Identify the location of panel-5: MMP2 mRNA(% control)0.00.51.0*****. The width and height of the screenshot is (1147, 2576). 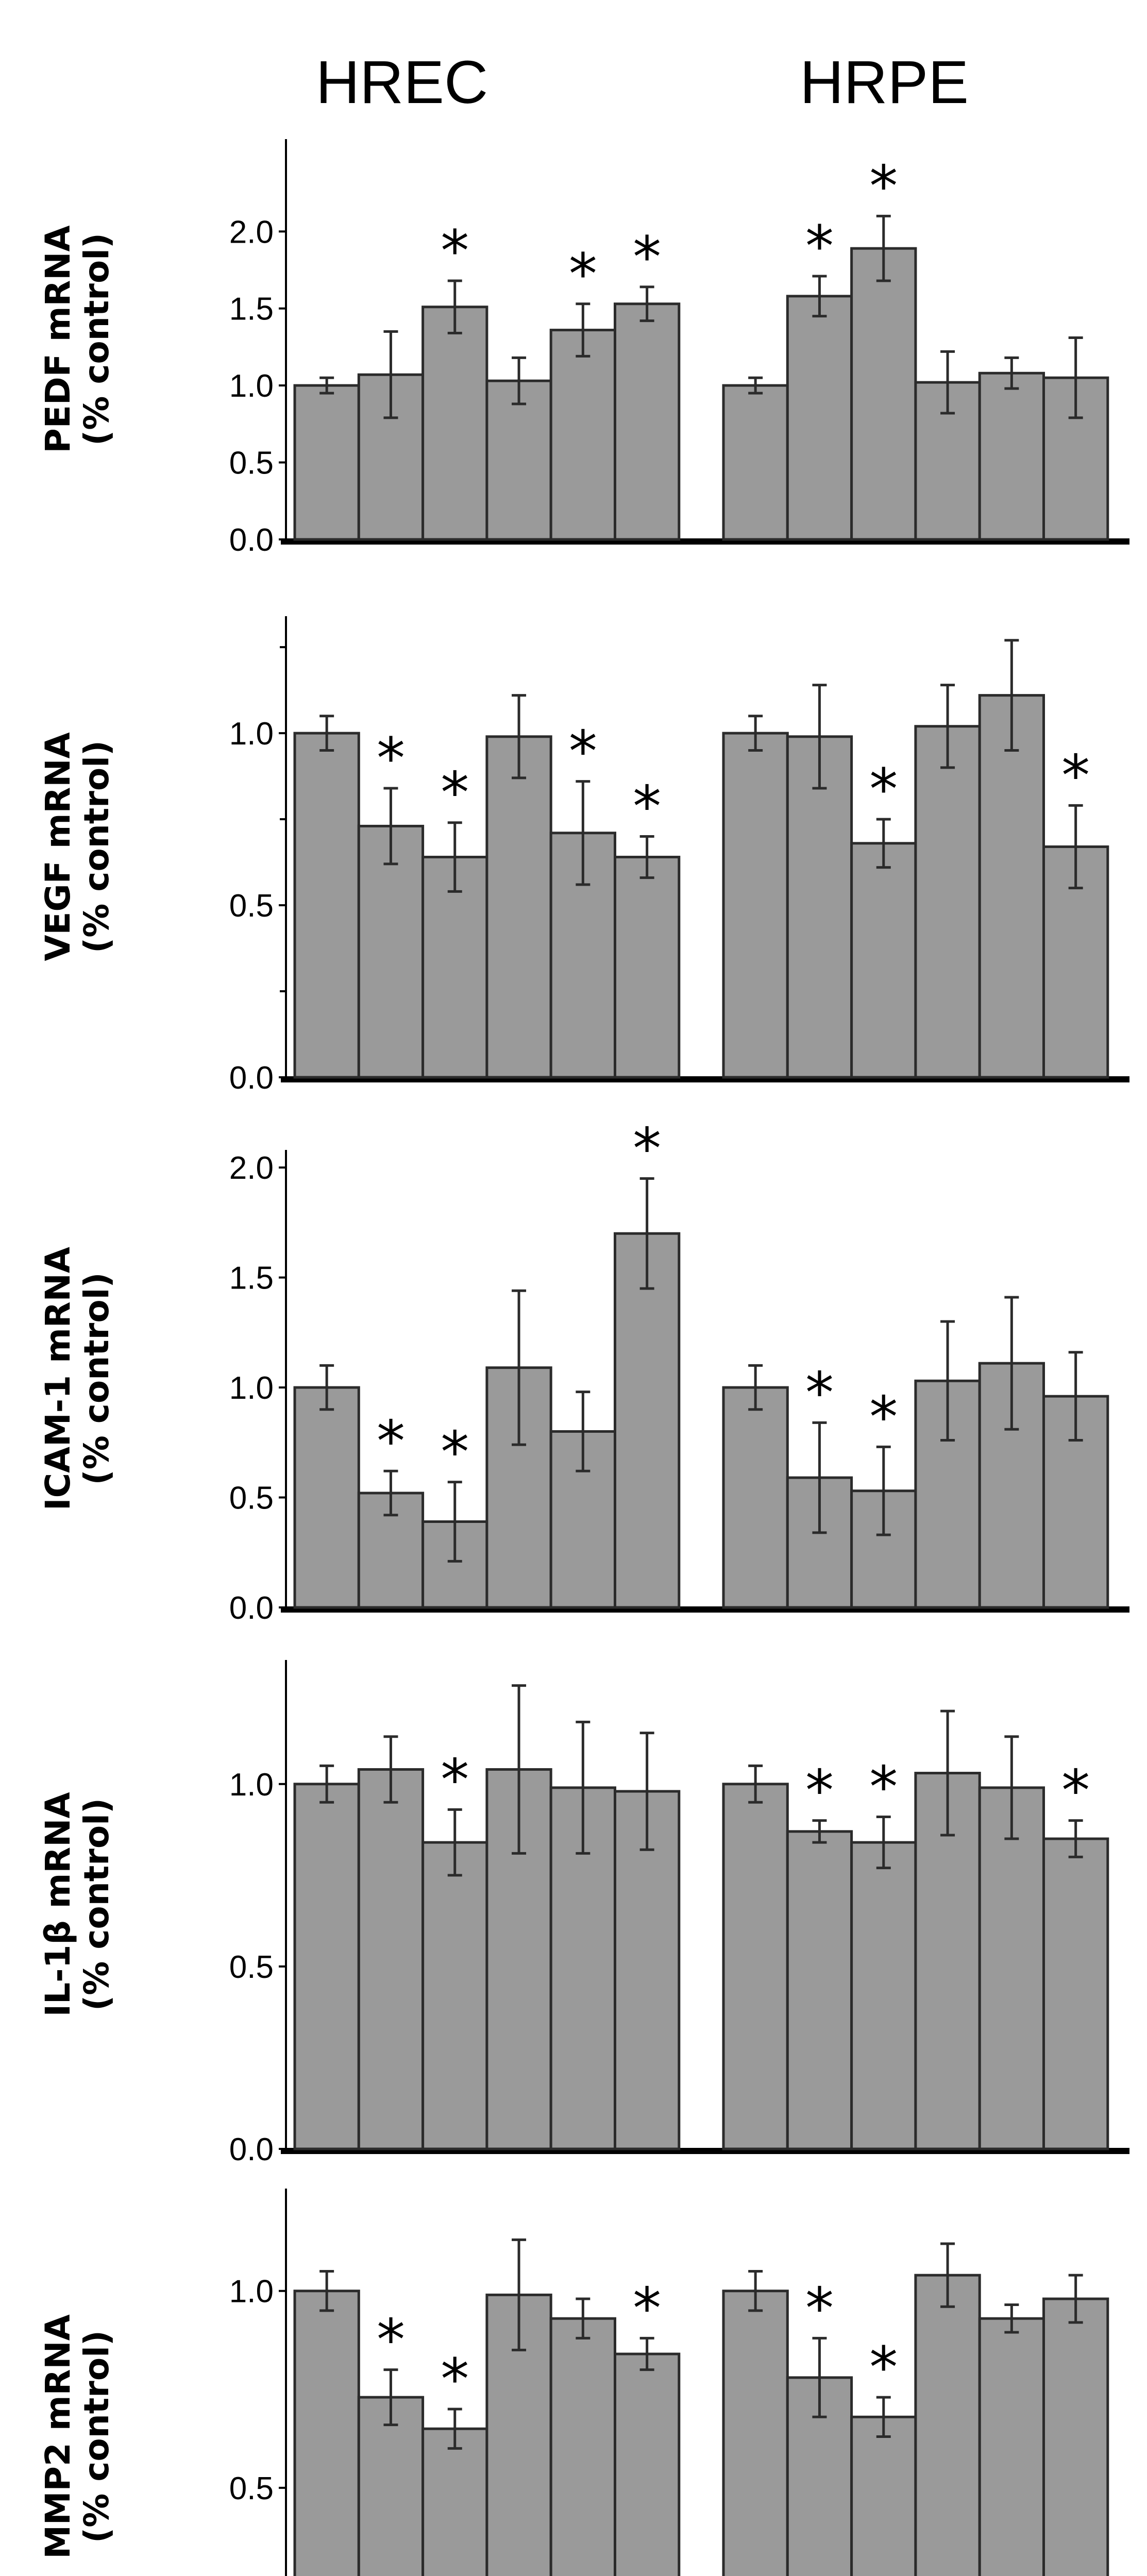
(573, 2382).